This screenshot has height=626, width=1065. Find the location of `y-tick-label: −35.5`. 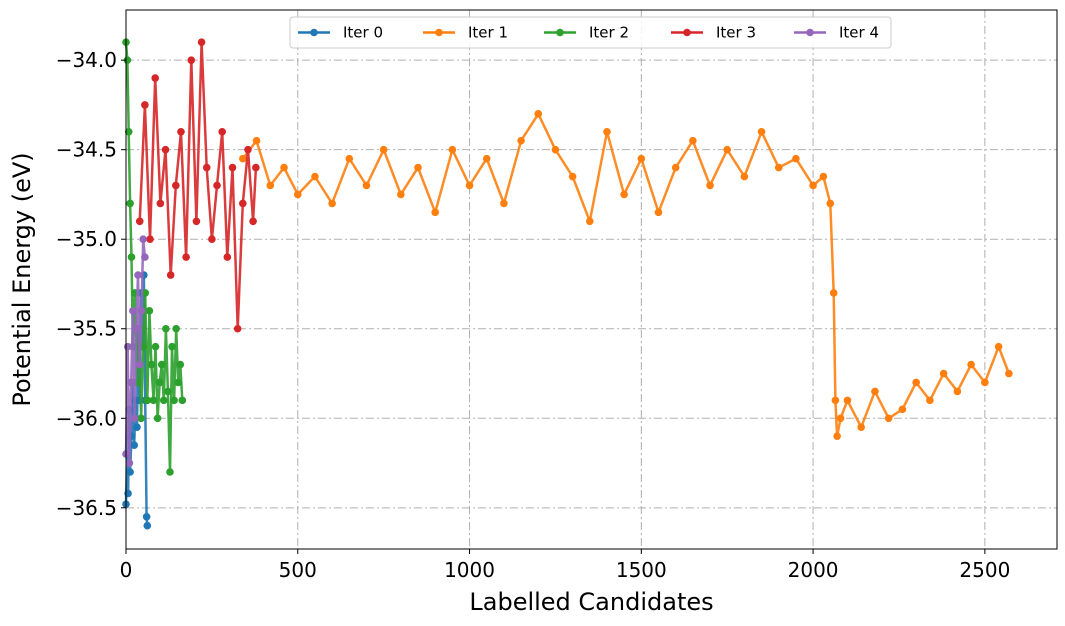

y-tick-label: −35.5 is located at coordinates (86, 329).